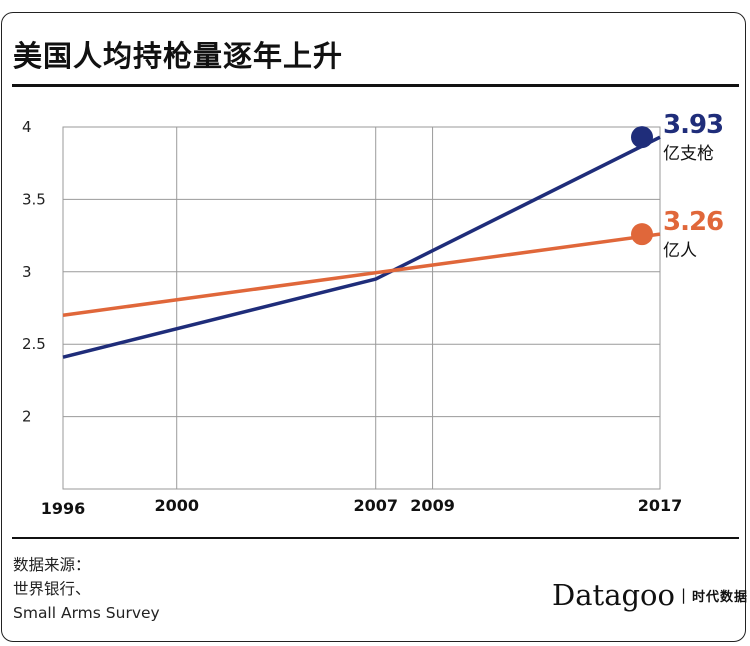  I want to click on brand-name: Datagoo, so click(613, 595).